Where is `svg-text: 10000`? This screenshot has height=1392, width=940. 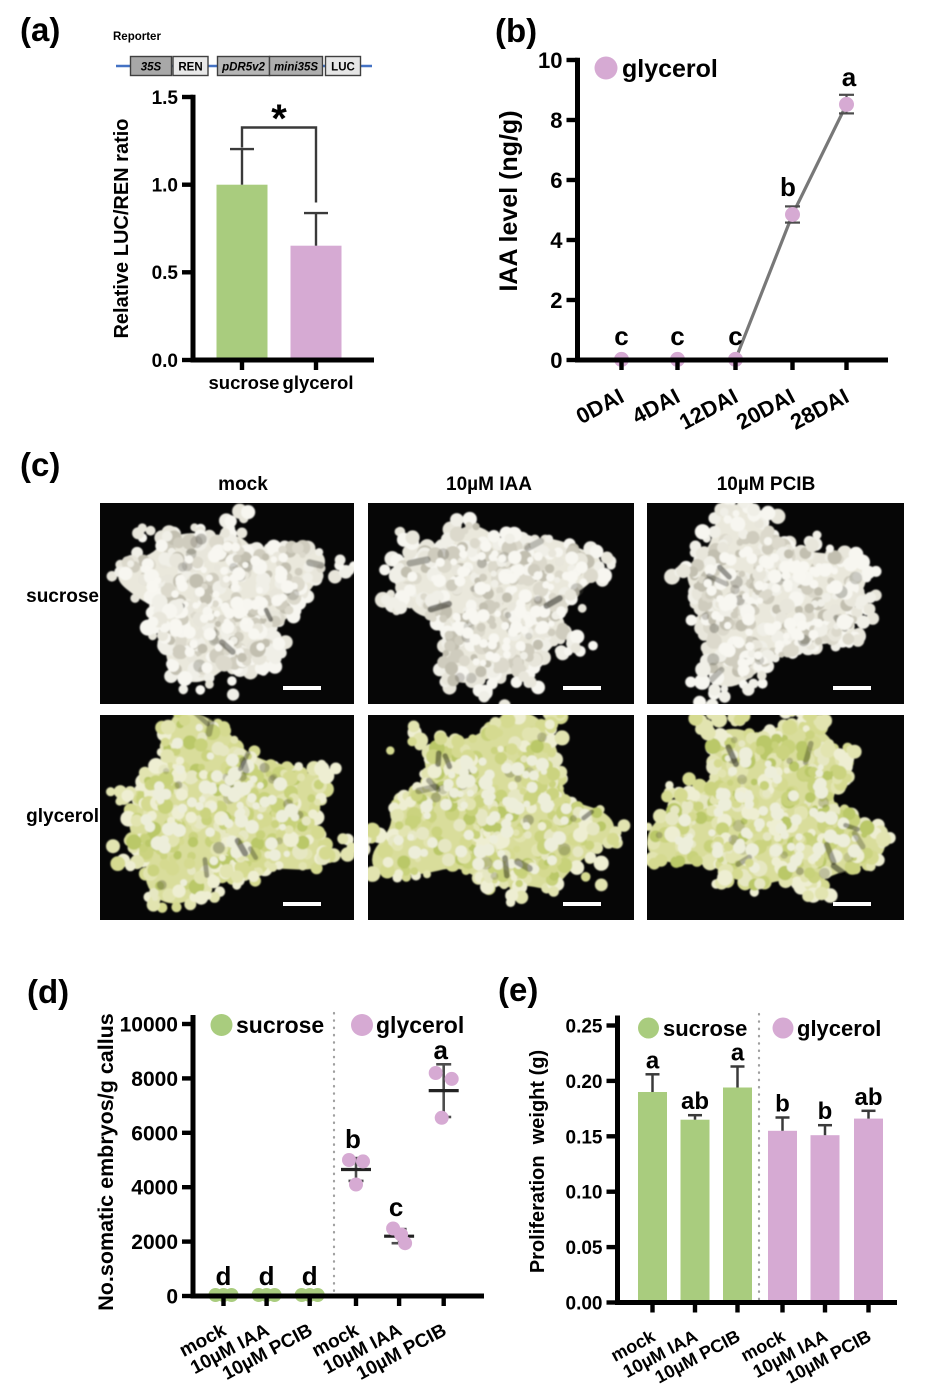
svg-text: 10000 is located at coordinates (149, 1025).